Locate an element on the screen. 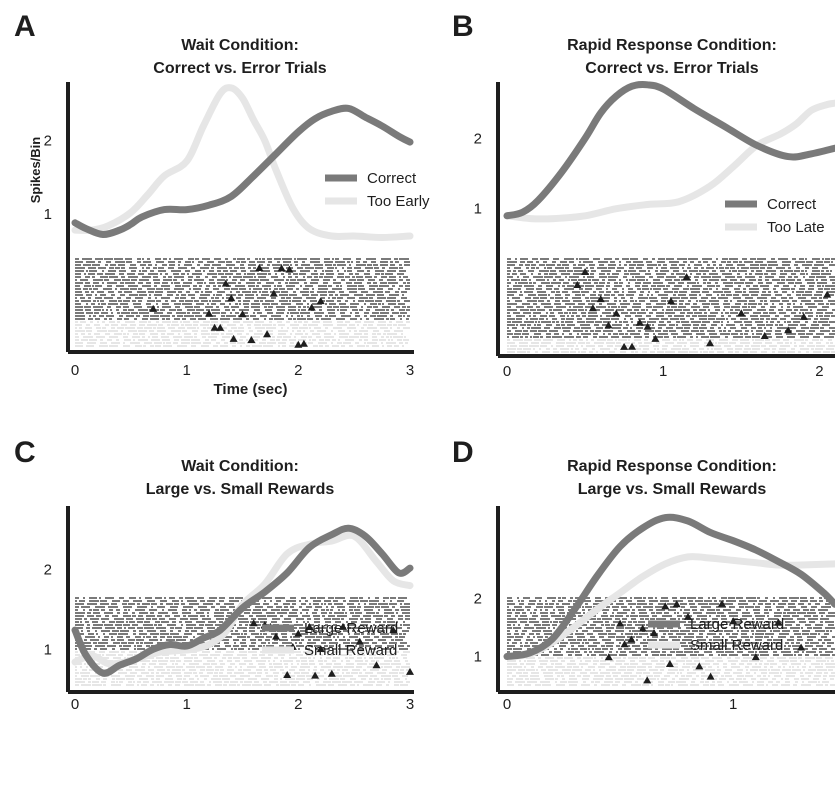 The width and height of the screenshot is (835, 798). panel-letter: B is located at coordinates (463, 26).